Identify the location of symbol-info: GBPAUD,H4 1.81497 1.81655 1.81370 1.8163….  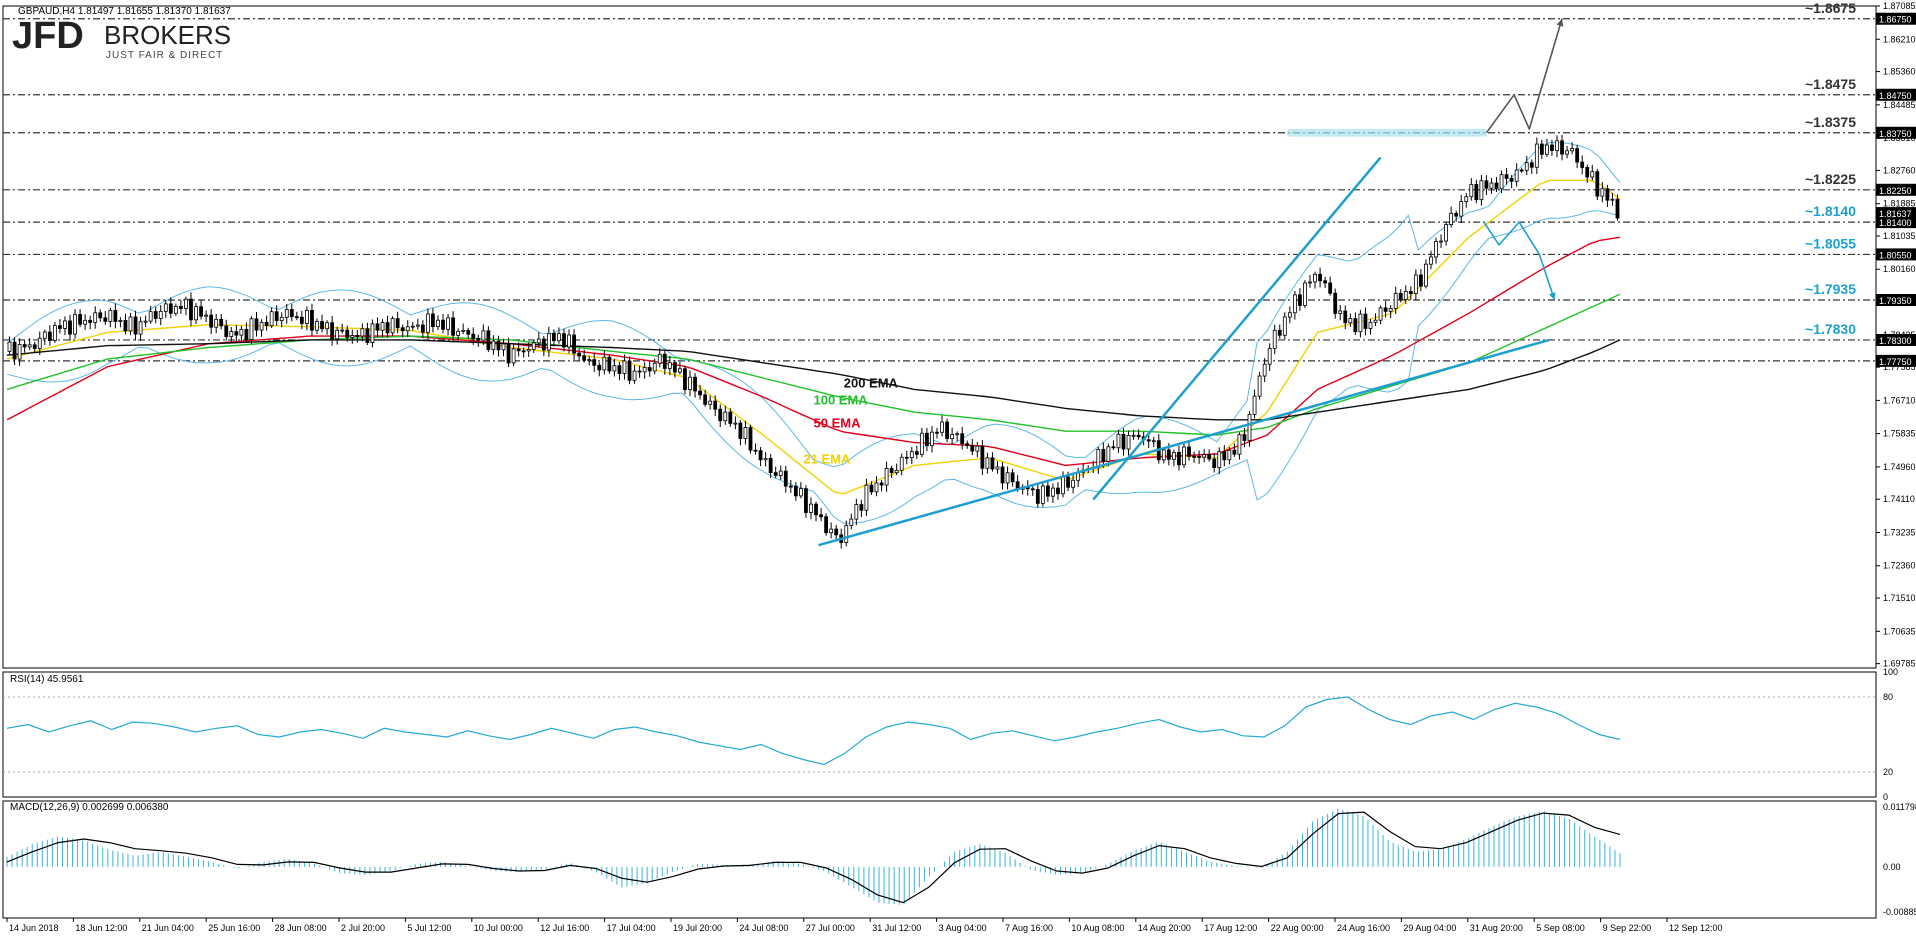
(124, 11).